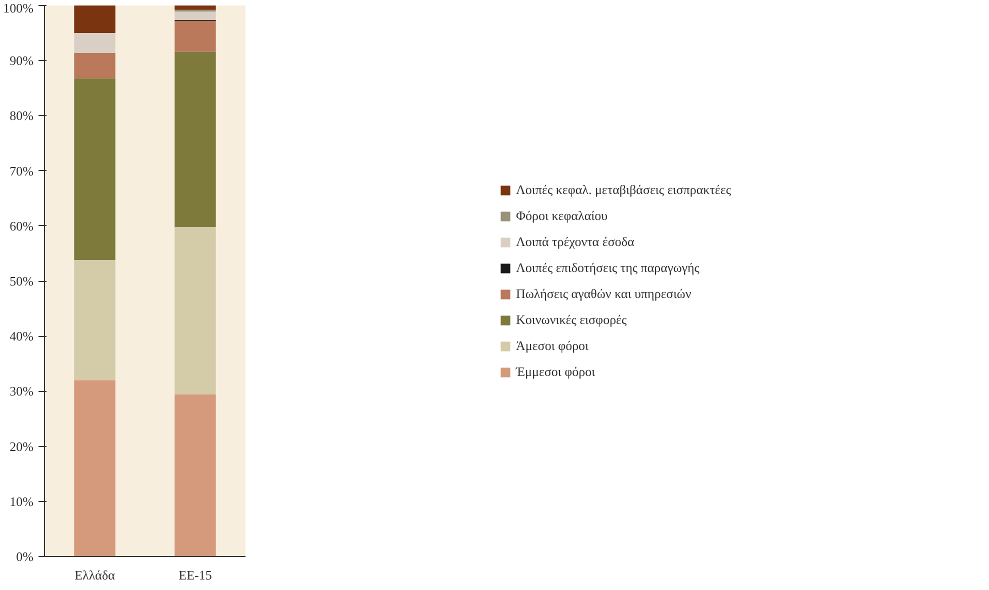 This screenshot has height=590, width=989. What do you see at coordinates (18, 8) in the screenshot?
I see `y-tick-label: 100%` at bounding box center [18, 8].